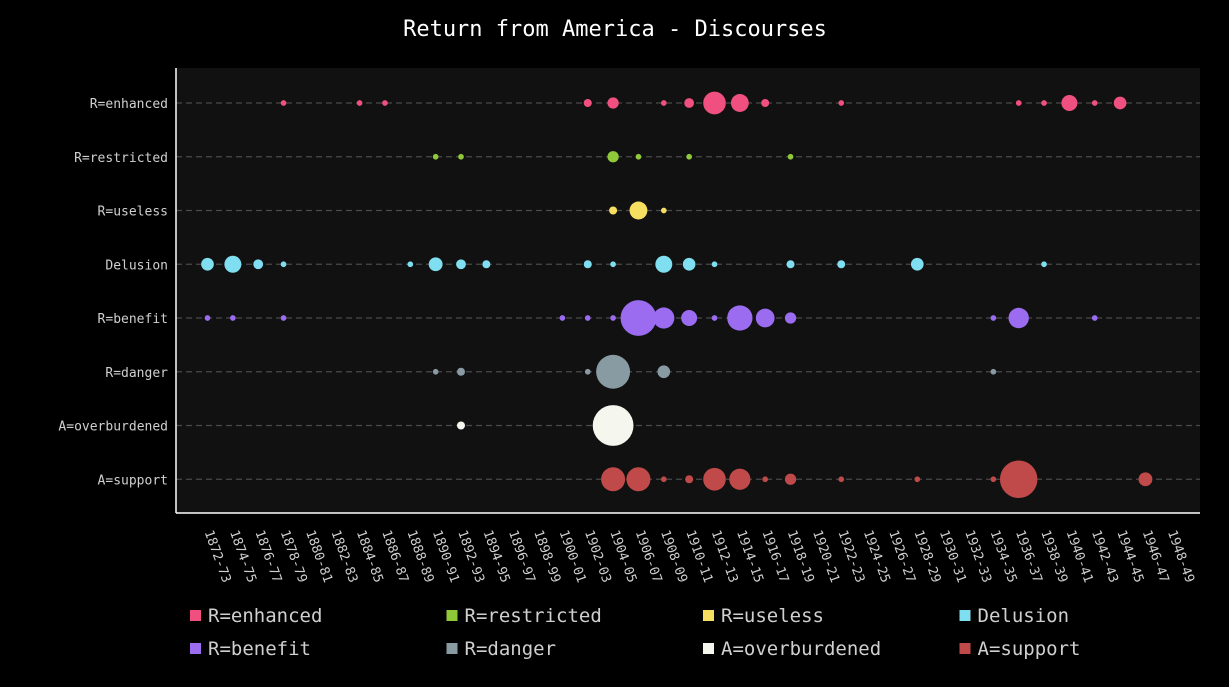  I want to click on legend-item: Delusion, so click(1014, 616).